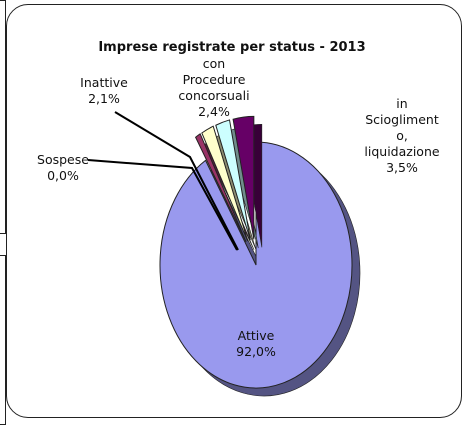 This screenshot has height=425, width=472. I want to click on slice-label-procedure: con Procedure concorsuali 2,4%, so click(213, 87).